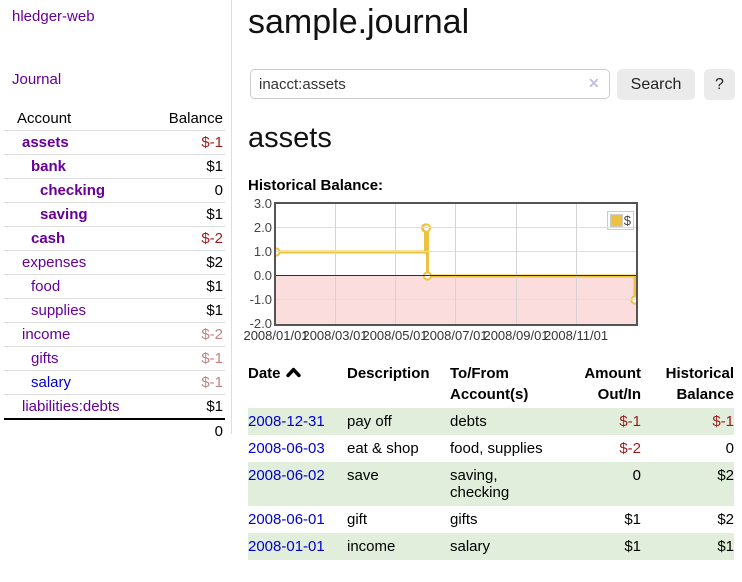  I want to click on account-balance: 0, so click(218, 190).